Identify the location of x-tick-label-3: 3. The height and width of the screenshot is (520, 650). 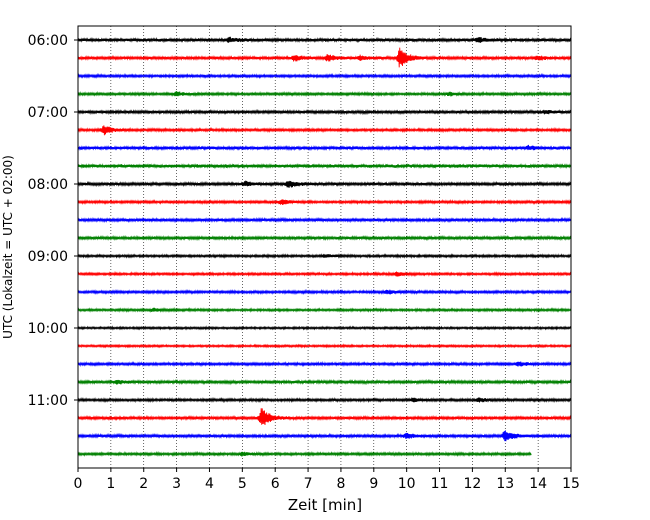
(176, 484).